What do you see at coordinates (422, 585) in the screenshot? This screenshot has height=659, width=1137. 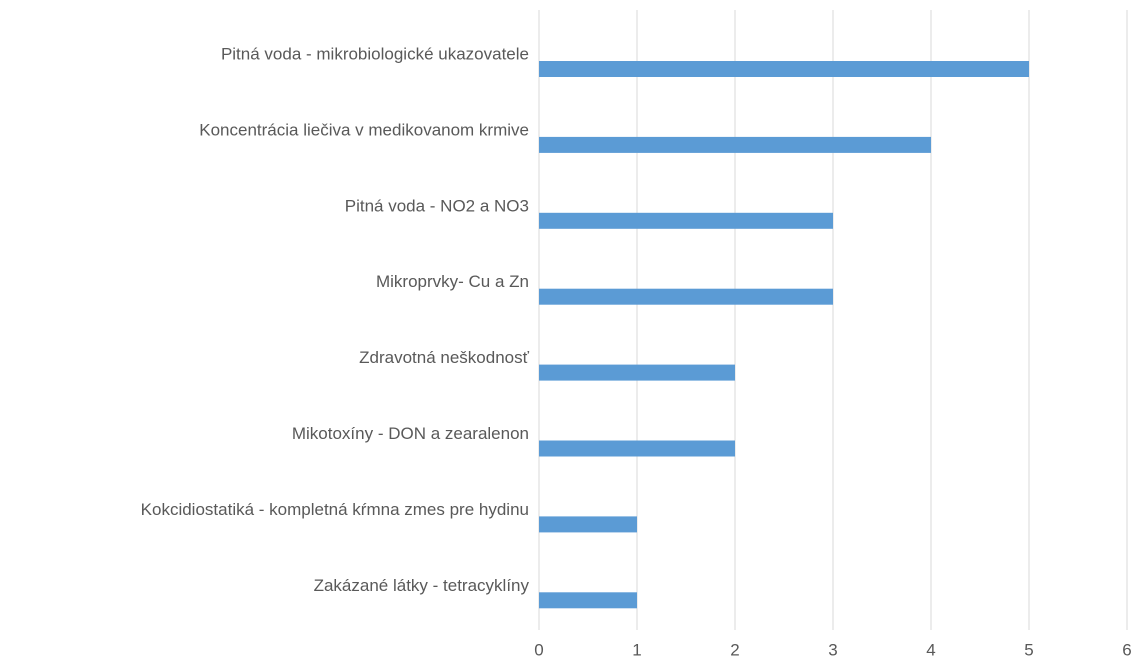 I see `y-tick-label: Zakázané látky - tetracyklíny` at bounding box center [422, 585].